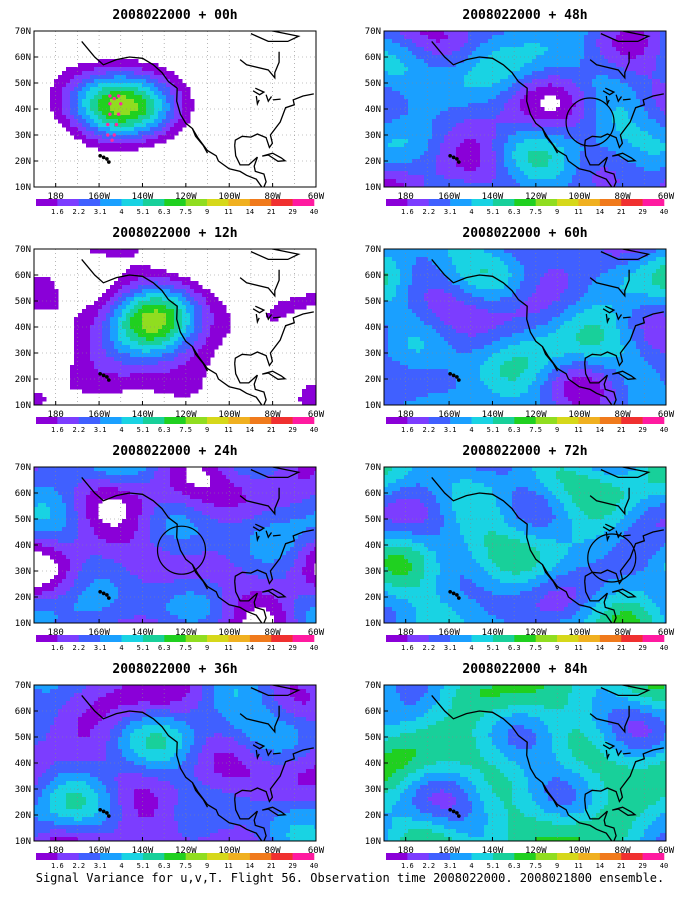 This screenshot has height=900, width=700. Describe the element at coordinates (525, 15) in the screenshot. I see `panel-title: 2008022000 + 48h` at that location.